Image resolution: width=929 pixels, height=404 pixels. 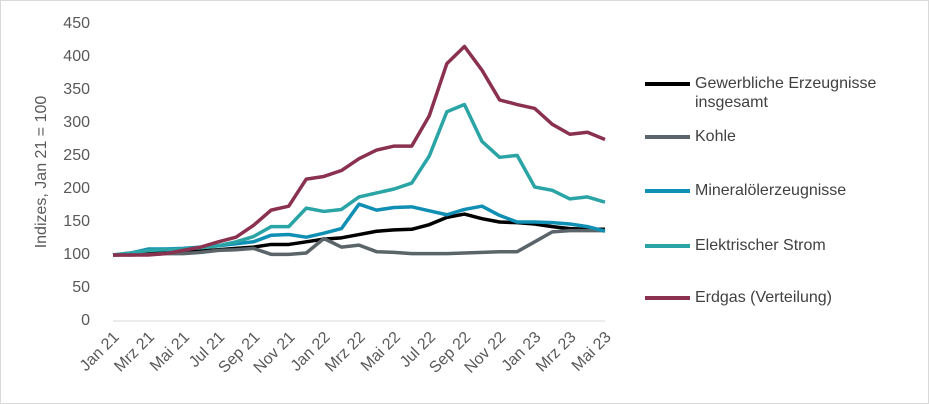 I want to click on series-line, so click(x=359, y=242).